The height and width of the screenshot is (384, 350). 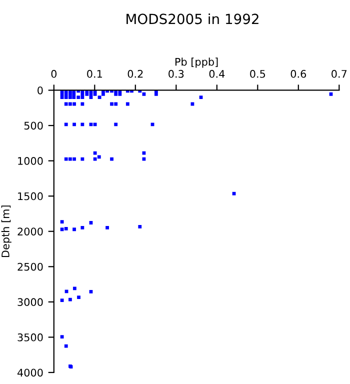 What do you see at coordinates (217, 74) in the screenshot?
I see `x-tick-label: 0.4` at bounding box center [217, 74].